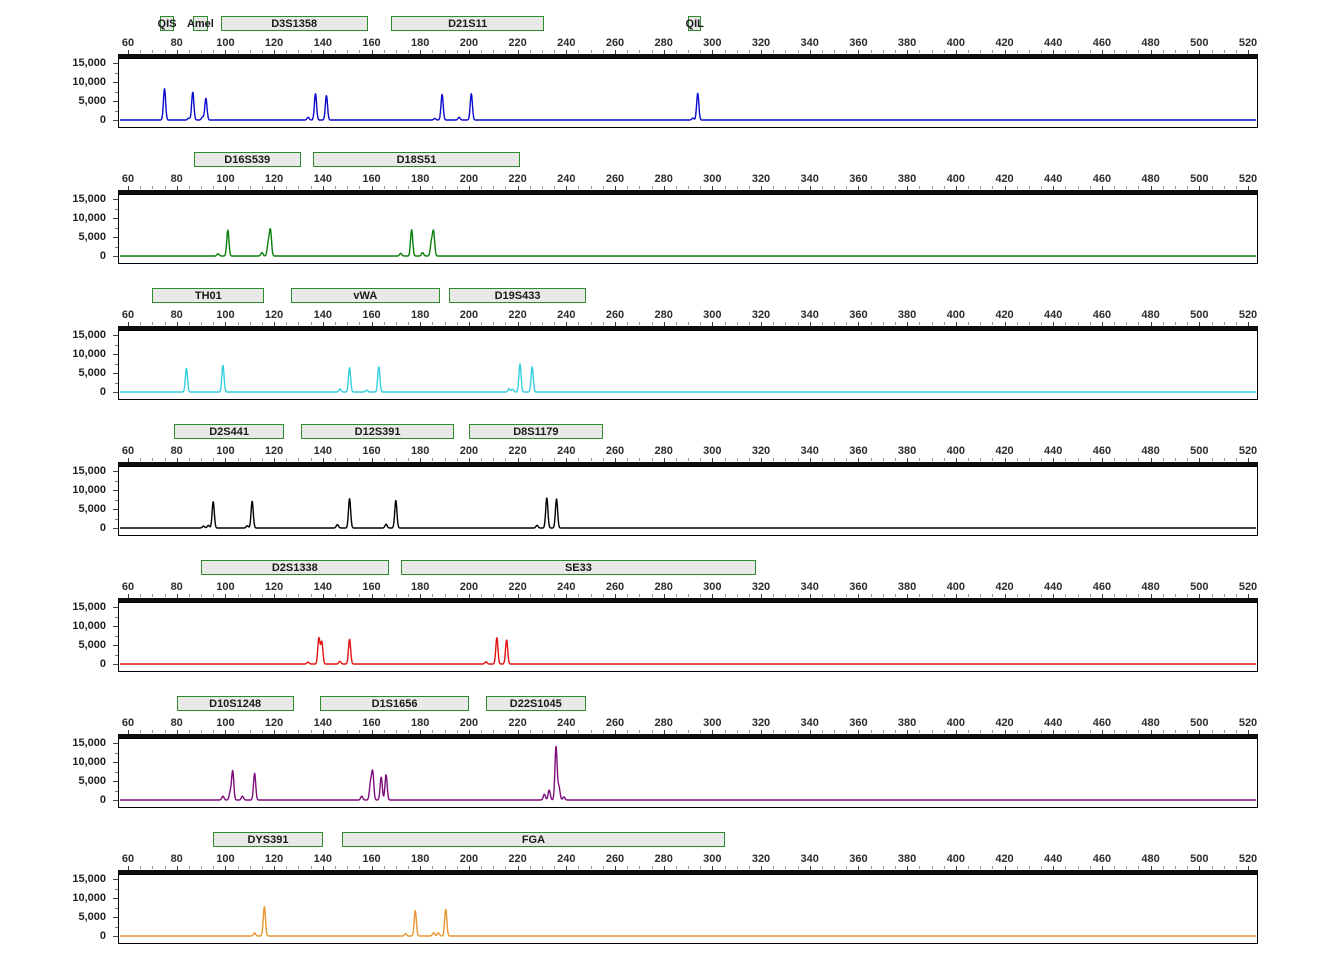  I want to click on x-axis-label: 320, so click(761, 859).